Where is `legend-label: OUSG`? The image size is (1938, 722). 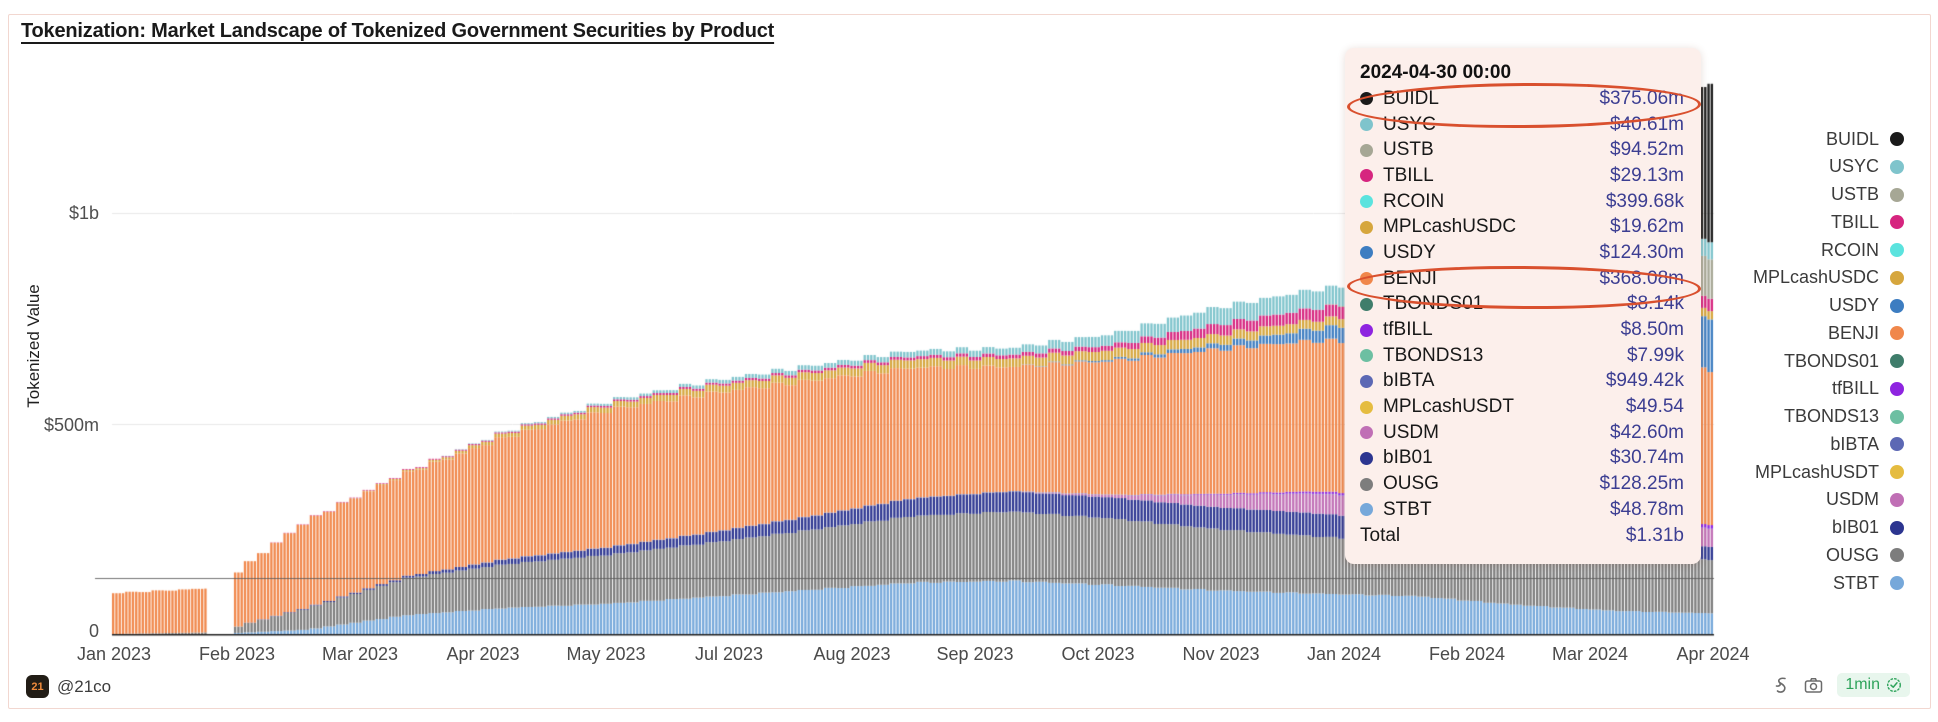 legend-label: OUSG is located at coordinates (1852, 554).